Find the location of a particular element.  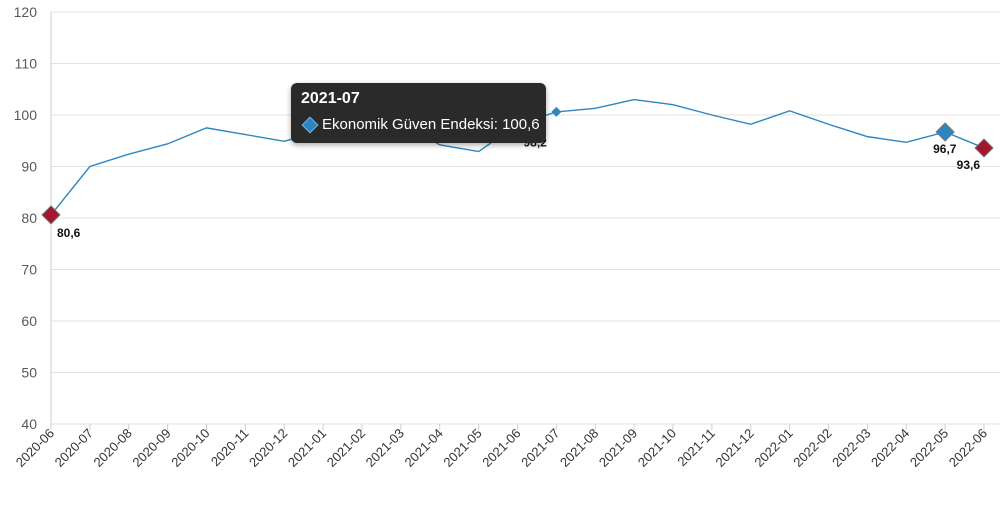

x-tick-label: 2020-12 is located at coordinates (268, 448).